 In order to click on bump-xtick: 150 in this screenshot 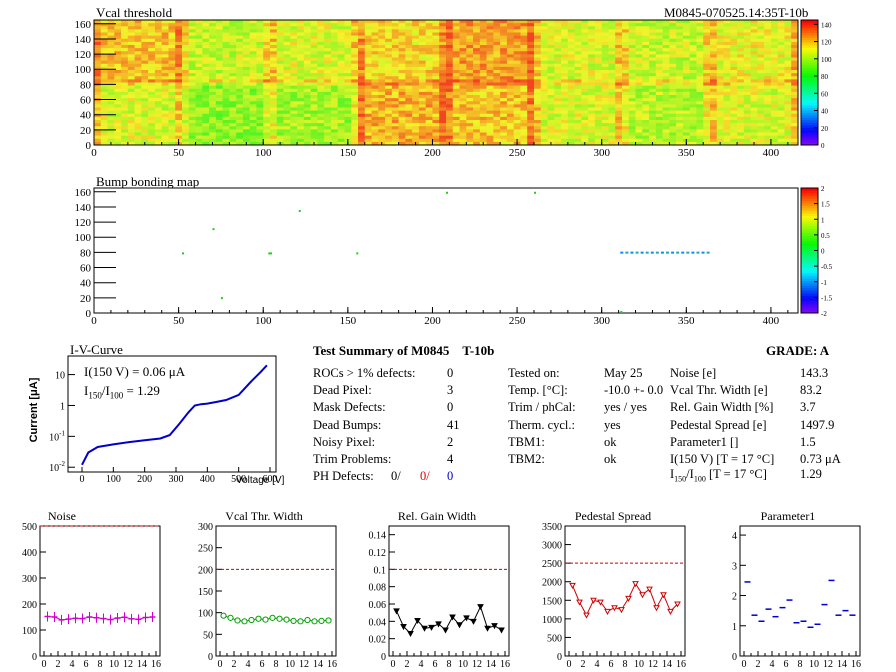, I will do `click(348, 321)`.